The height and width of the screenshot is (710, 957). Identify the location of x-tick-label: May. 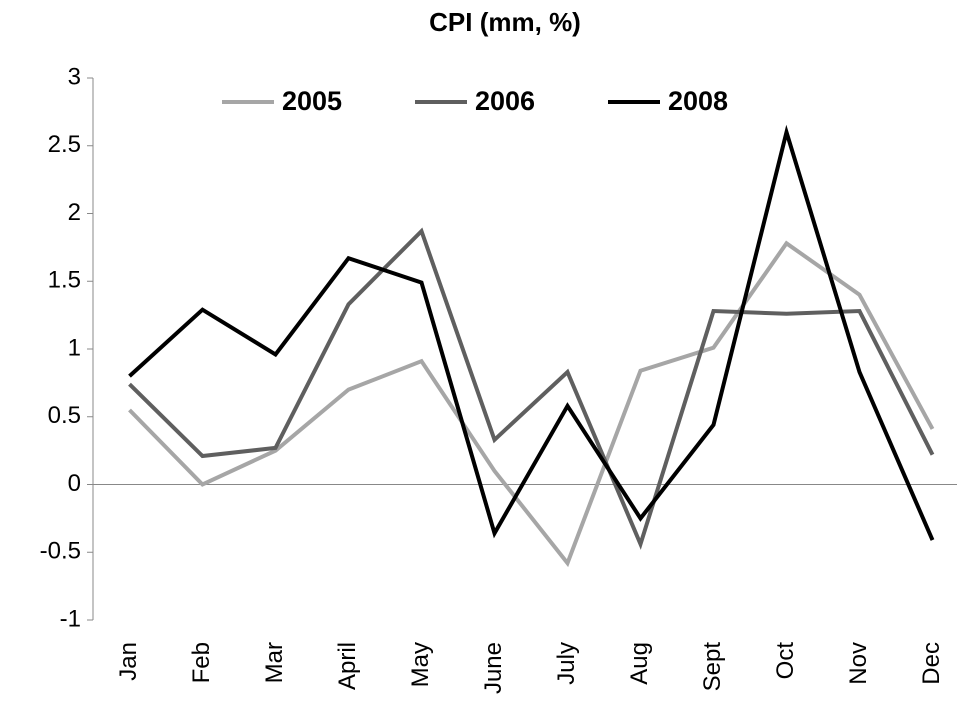
(420, 664).